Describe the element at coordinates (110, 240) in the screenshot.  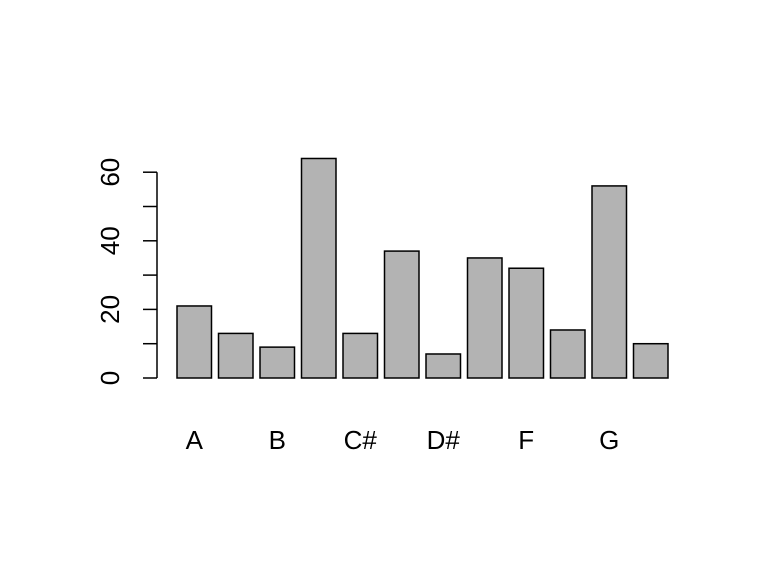
I see `y-tick-label-40: 40` at that location.